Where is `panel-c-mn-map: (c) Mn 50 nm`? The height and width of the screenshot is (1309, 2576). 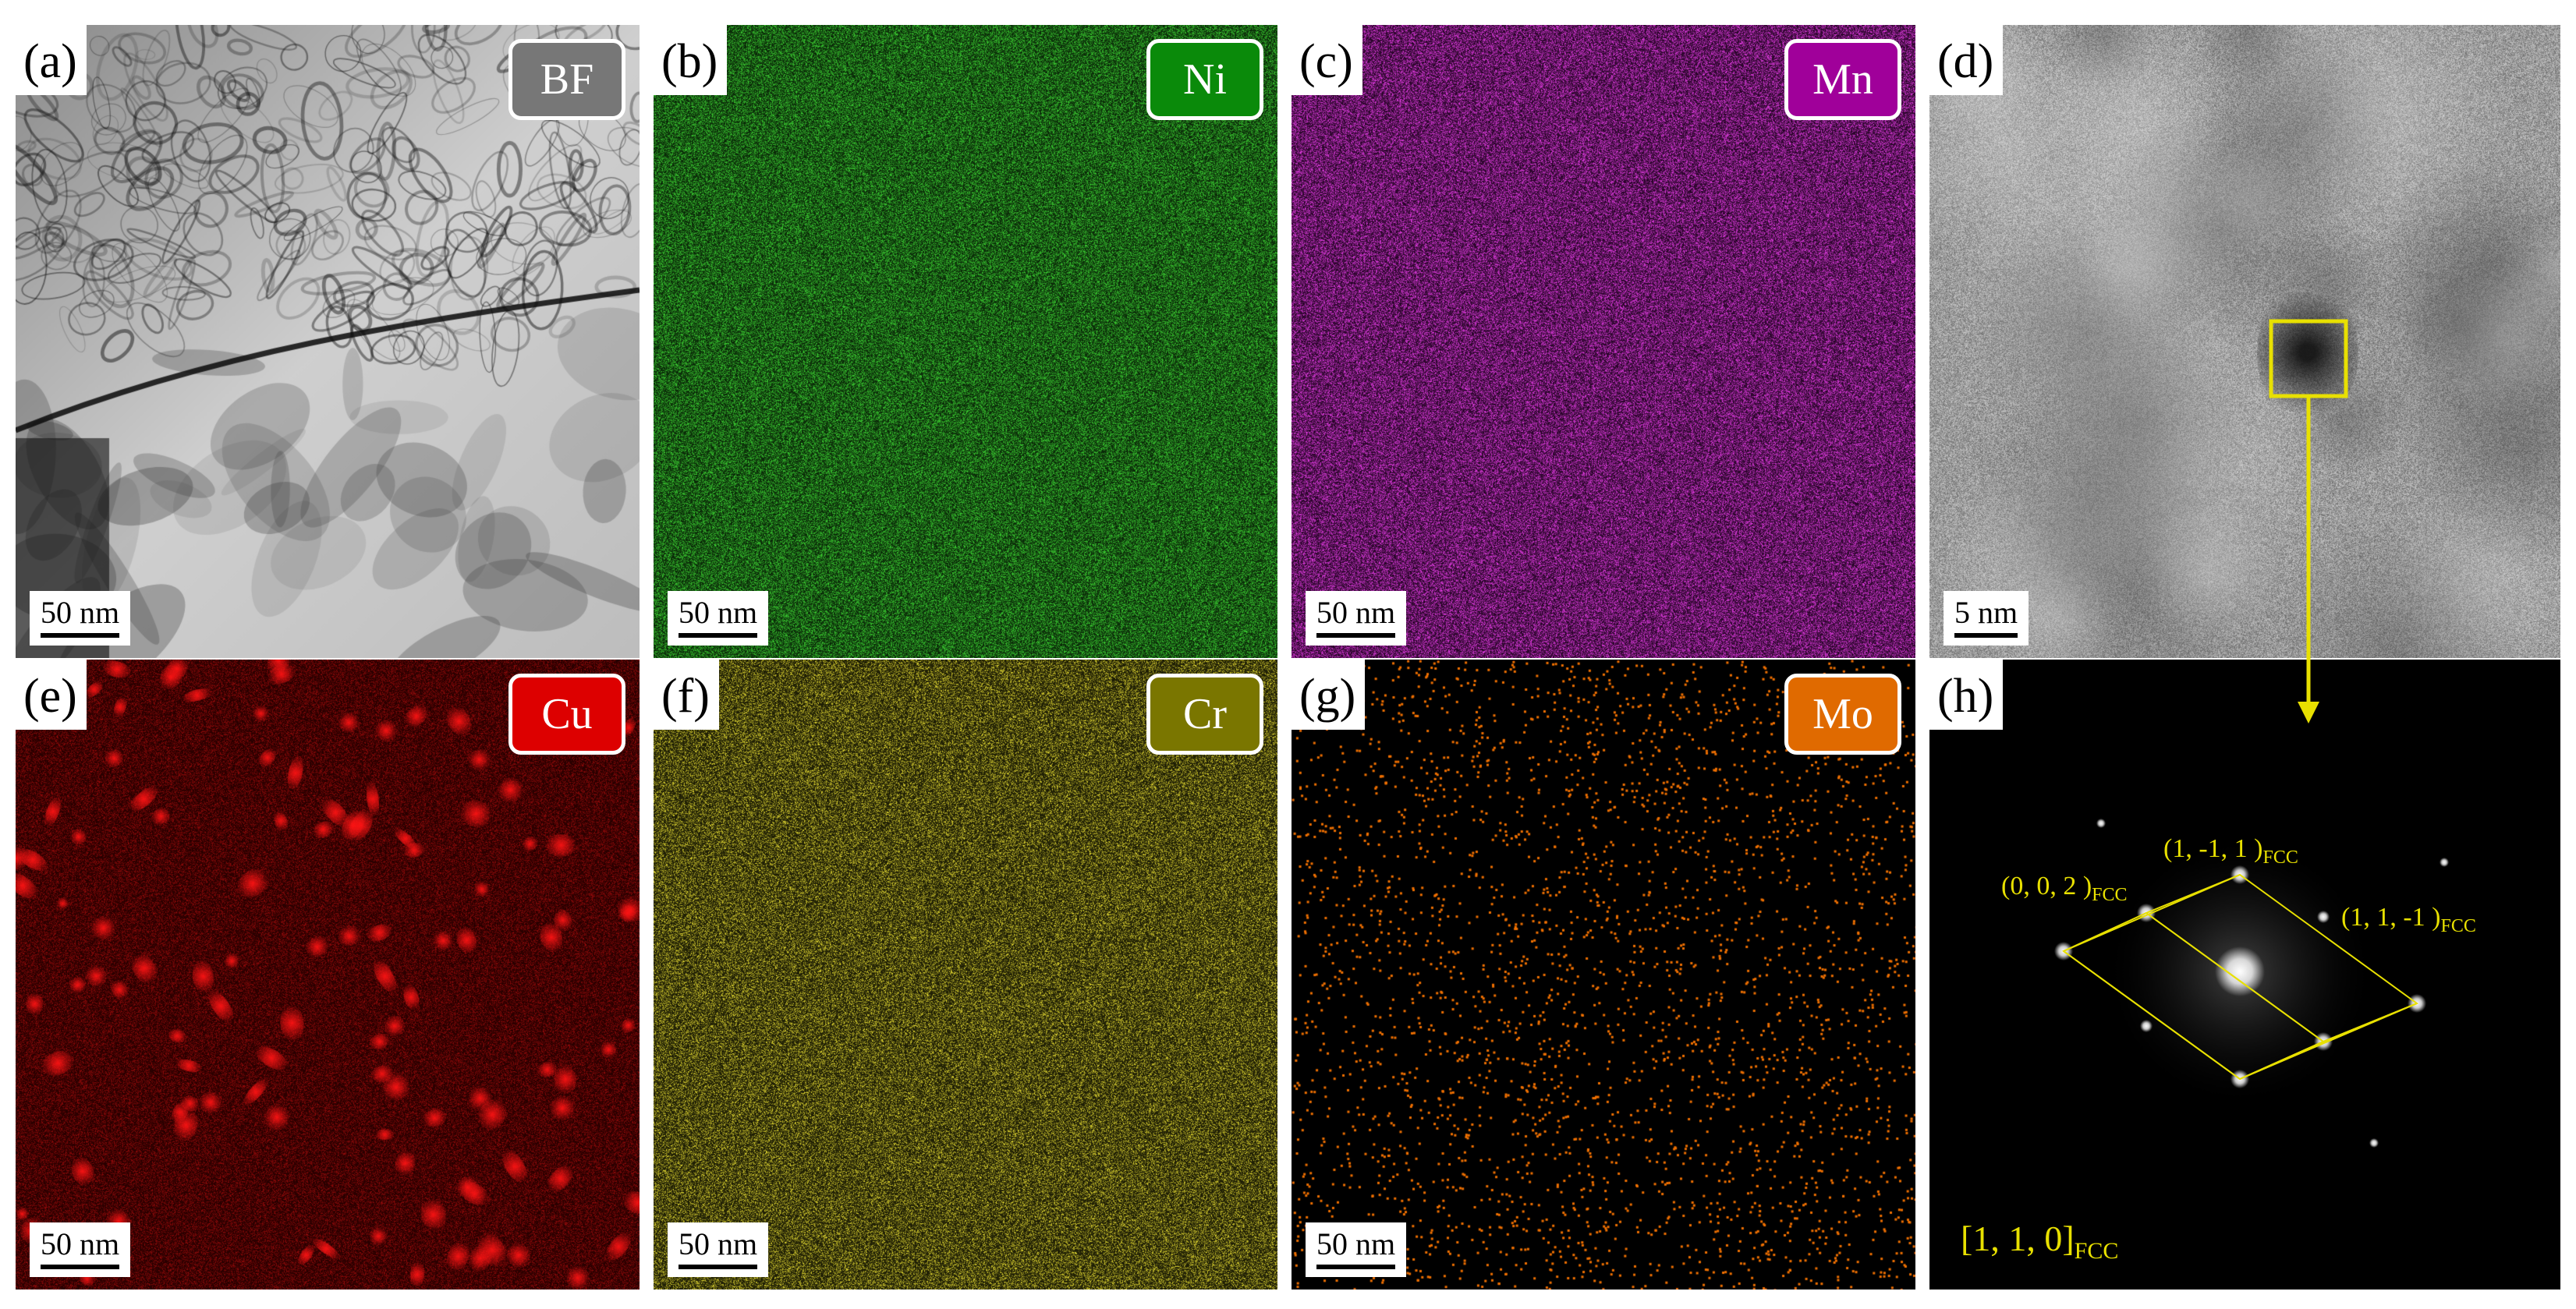
panel-c-mn-map: (c) Mn 50 nm is located at coordinates (1604, 341).